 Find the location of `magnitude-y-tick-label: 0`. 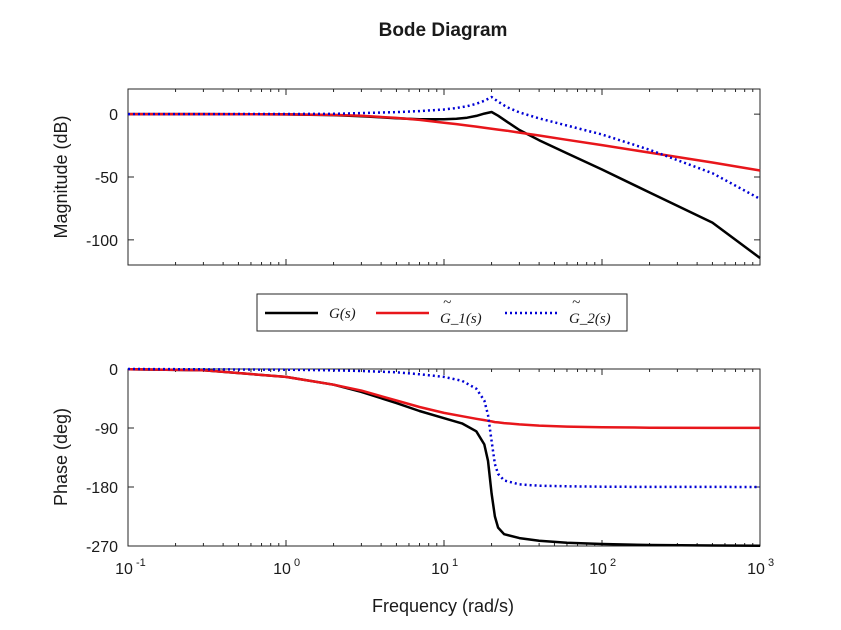

magnitude-y-tick-label: 0 is located at coordinates (113, 115).